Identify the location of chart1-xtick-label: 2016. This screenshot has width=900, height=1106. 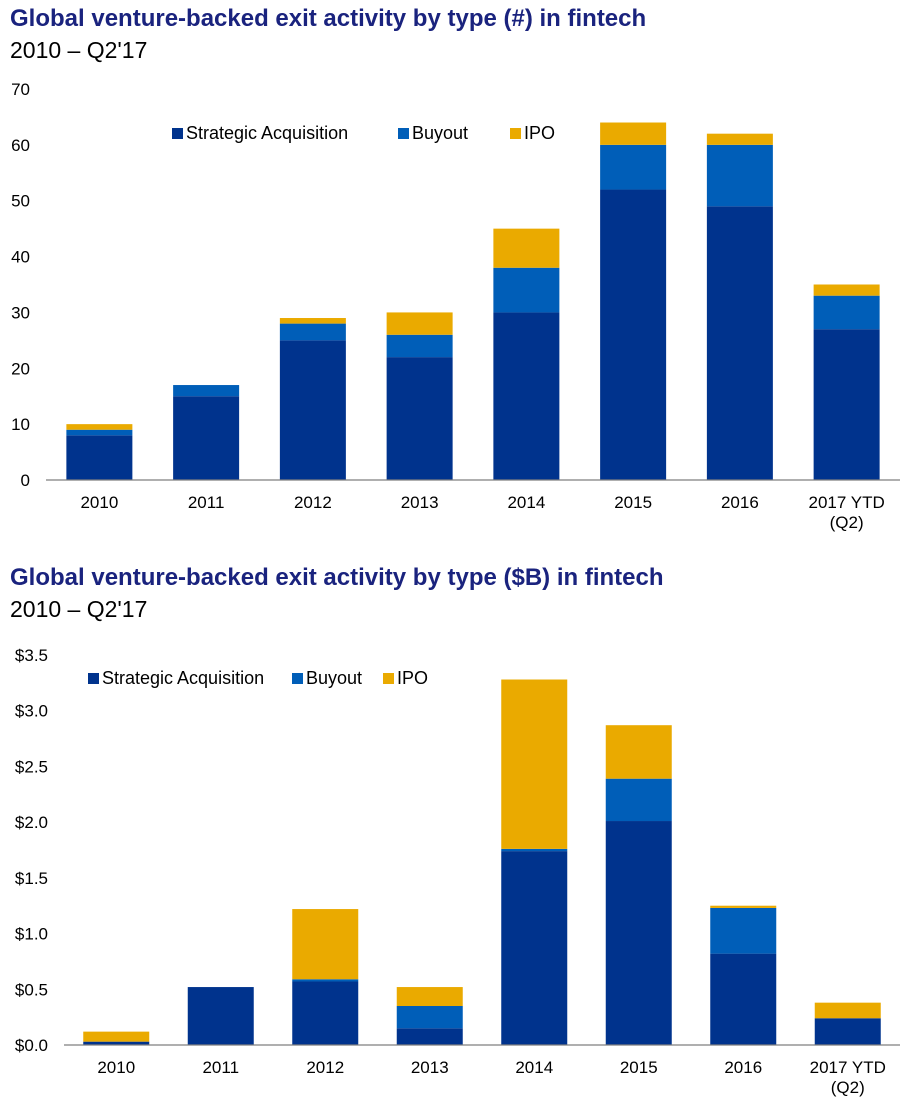
(740, 502).